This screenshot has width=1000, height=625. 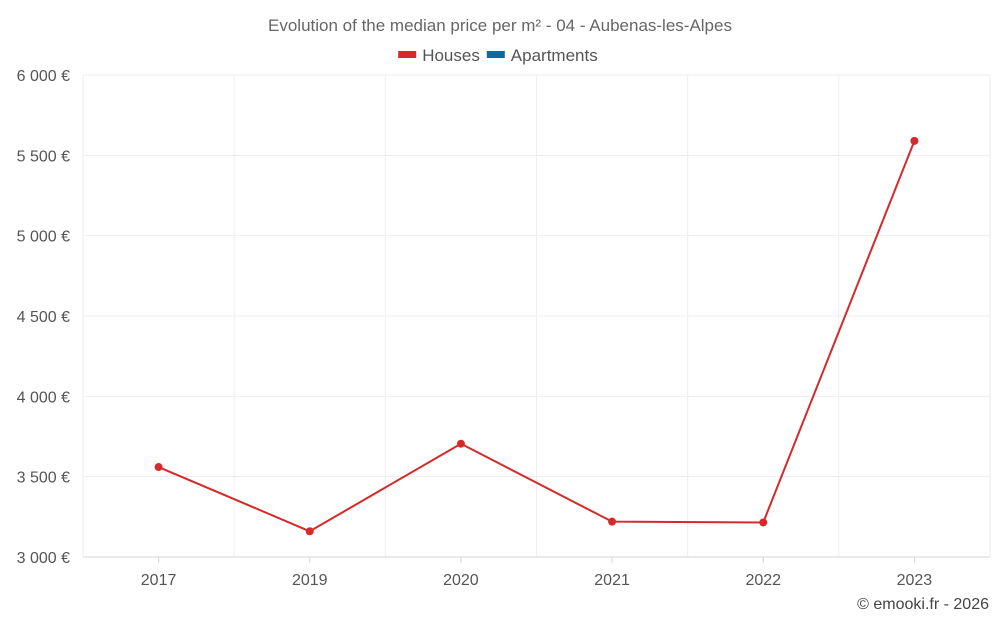 What do you see at coordinates (43, 237) in the screenshot?
I see `y-tick-label: 5 000 €` at bounding box center [43, 237].